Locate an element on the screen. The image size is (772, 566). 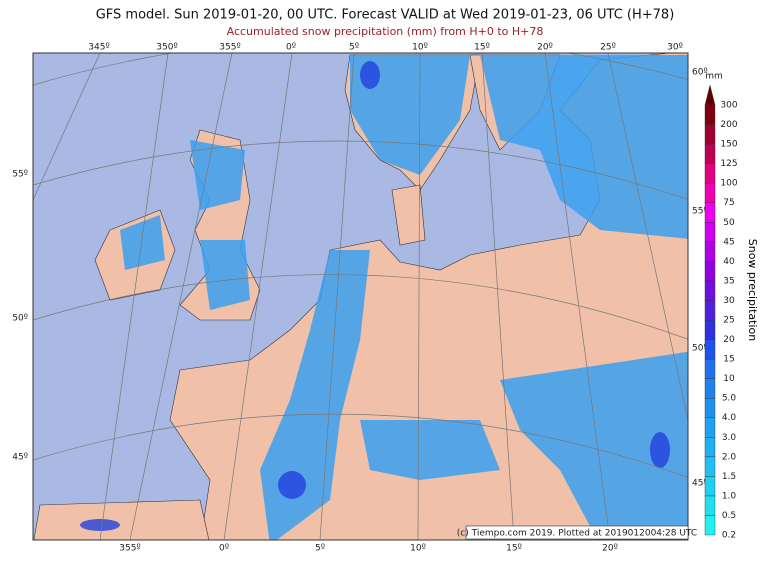
top-longitude: 5º is located at coordinates (354, 48).